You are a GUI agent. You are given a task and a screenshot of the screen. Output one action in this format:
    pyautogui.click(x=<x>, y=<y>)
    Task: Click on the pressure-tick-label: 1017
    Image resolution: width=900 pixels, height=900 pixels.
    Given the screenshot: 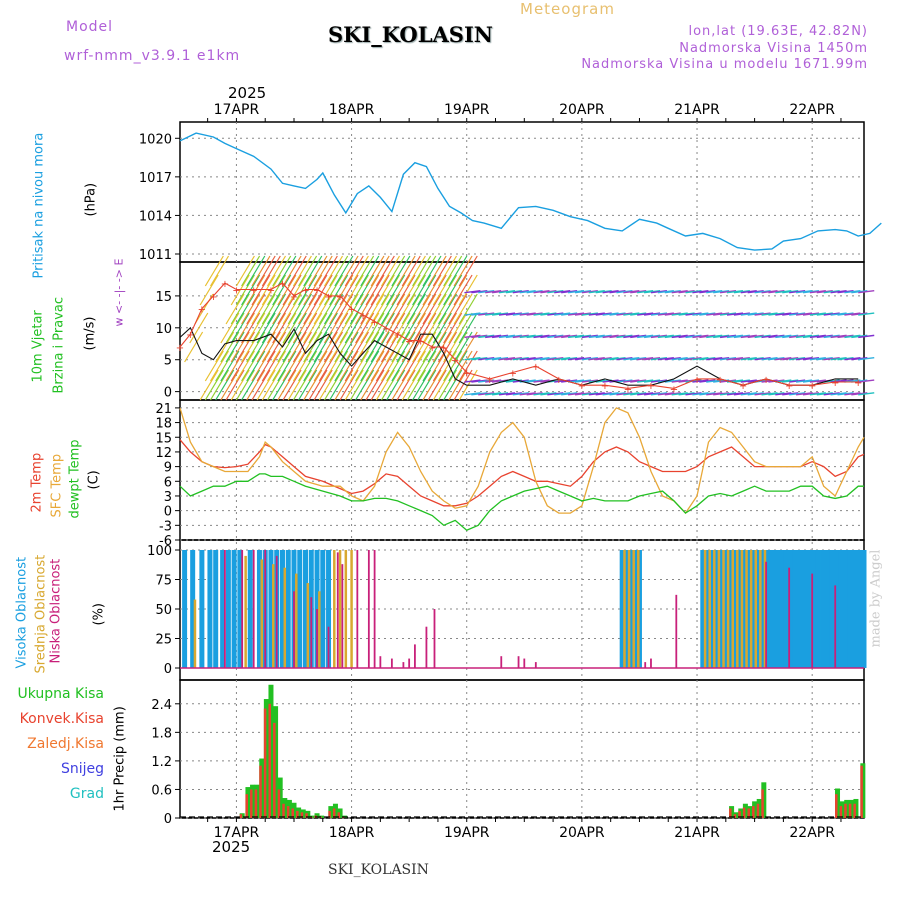 What is the action you would take?
    pyautogui.click(x=155, y=178)
    